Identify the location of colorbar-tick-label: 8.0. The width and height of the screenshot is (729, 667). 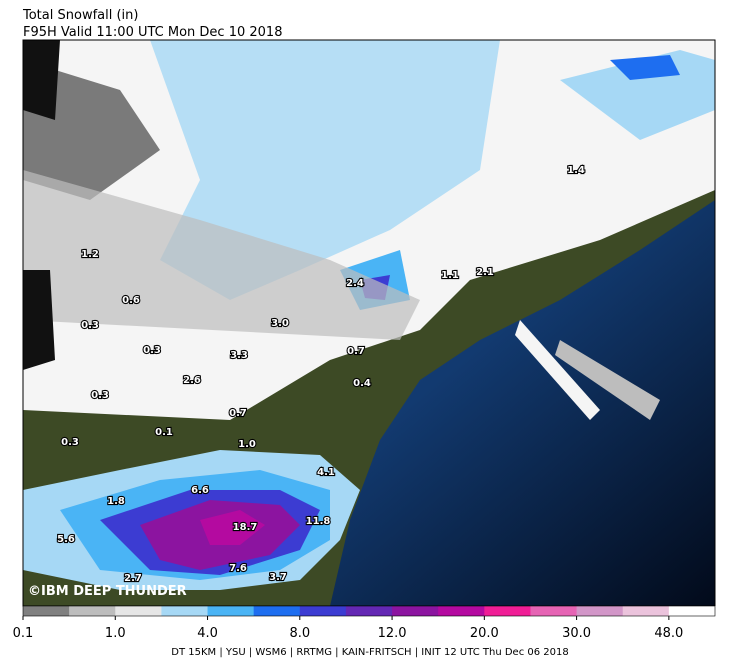
(299, 633).